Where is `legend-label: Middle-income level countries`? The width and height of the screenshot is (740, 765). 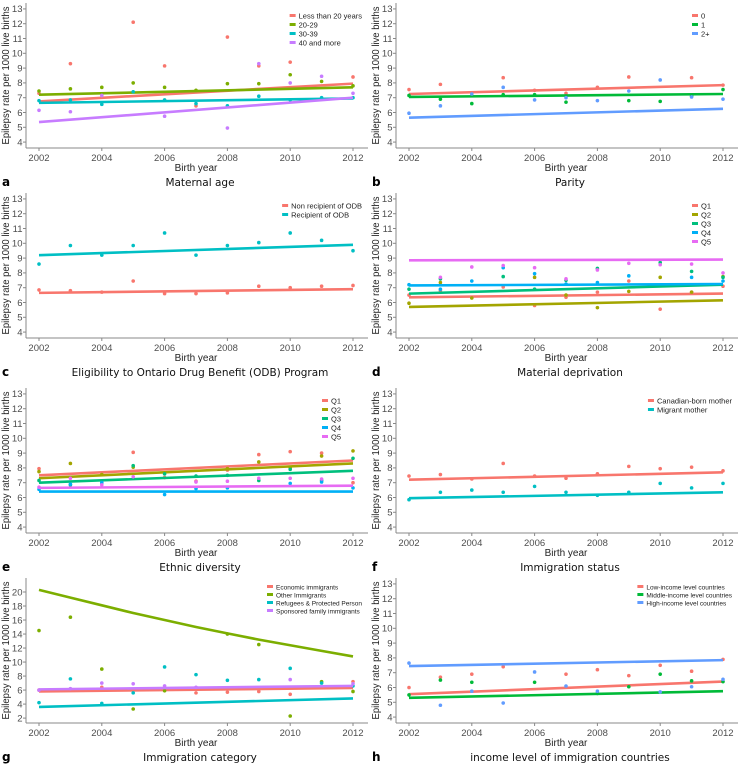
legend-label: Middle-income level countries is located at coordinates (689, 596).